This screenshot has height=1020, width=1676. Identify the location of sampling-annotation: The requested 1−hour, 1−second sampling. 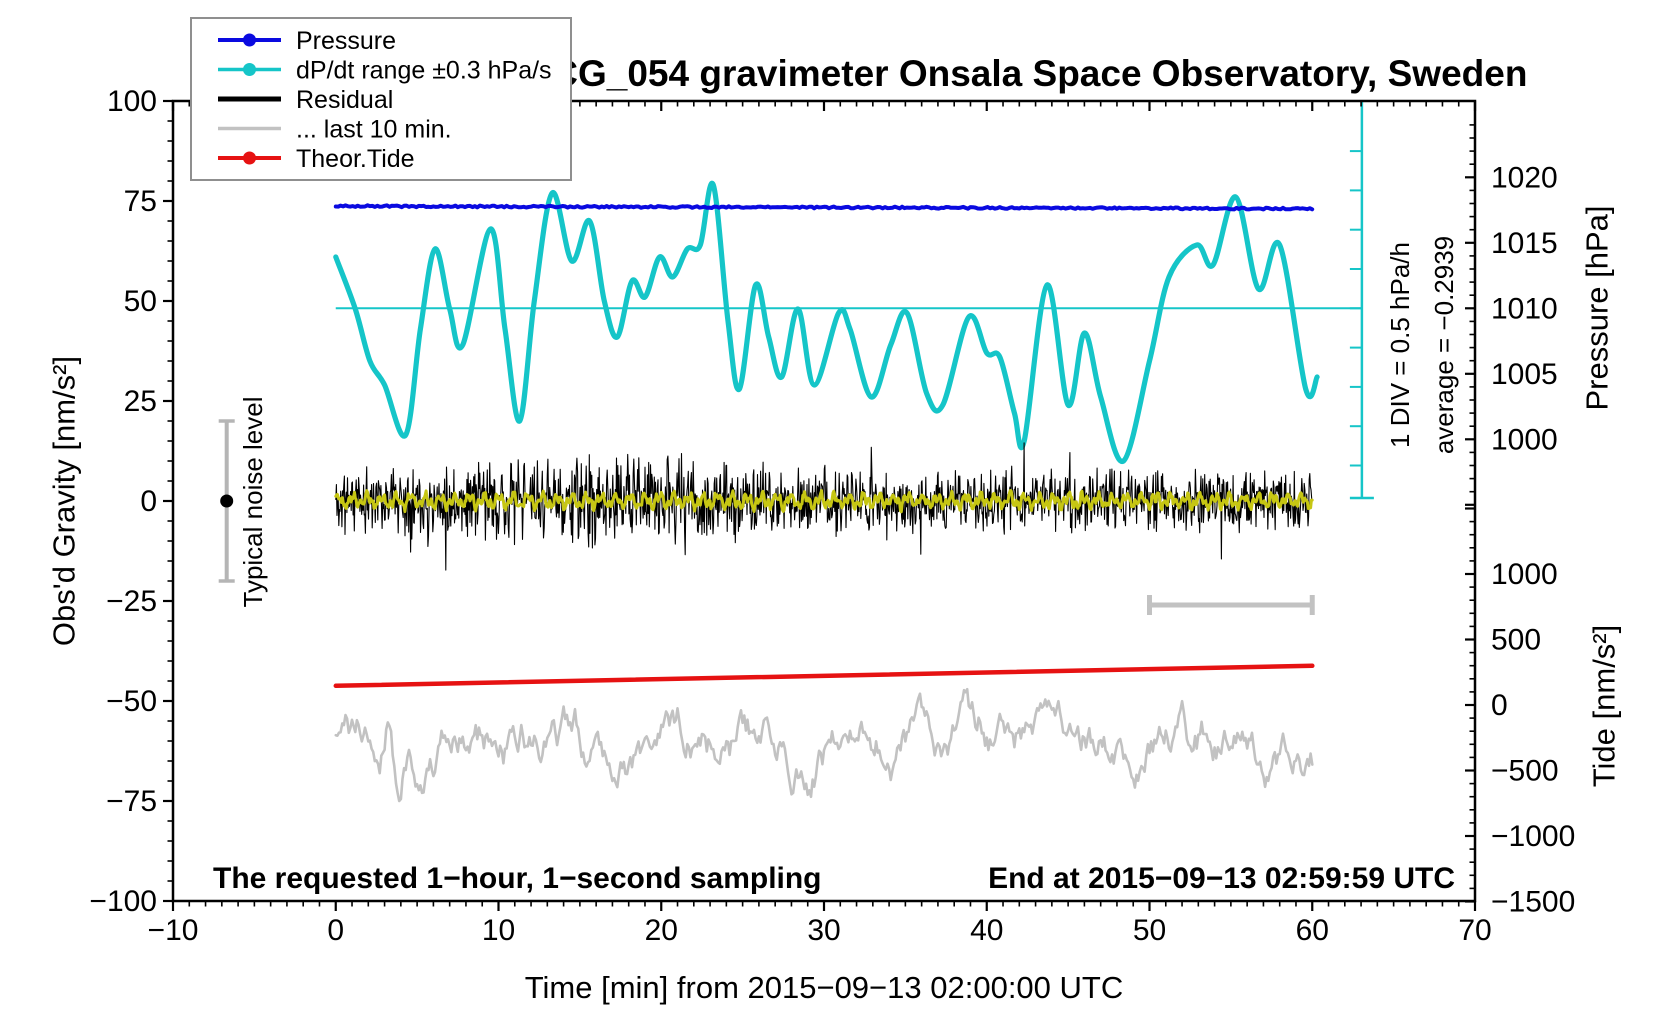
(517, 878).